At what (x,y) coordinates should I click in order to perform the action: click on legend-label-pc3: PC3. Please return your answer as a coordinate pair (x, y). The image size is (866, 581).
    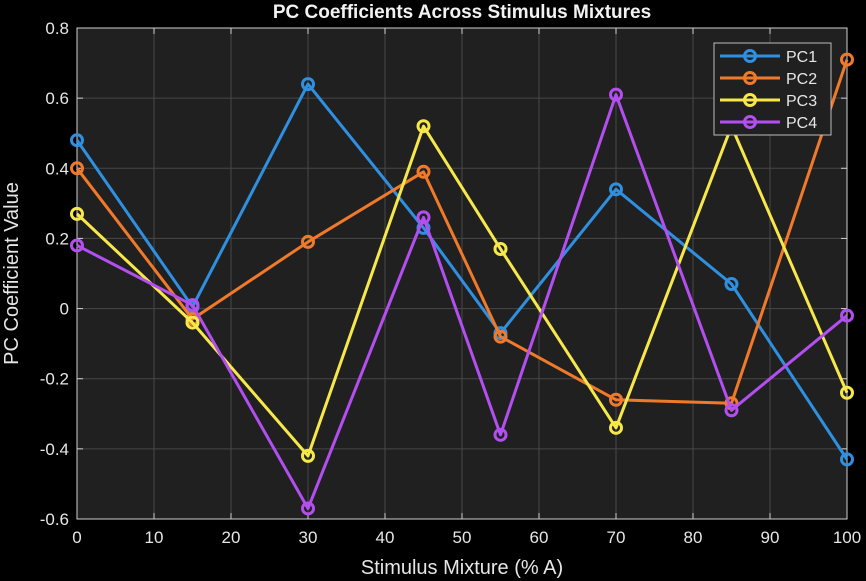
    Looking at the image, I should click on (801, 101).